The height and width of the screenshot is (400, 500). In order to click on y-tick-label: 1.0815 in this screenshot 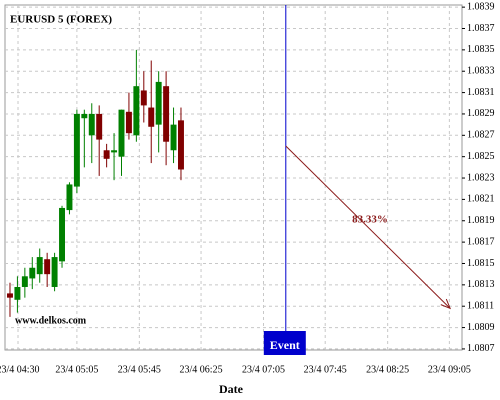, I will do `click(481, 263)`.